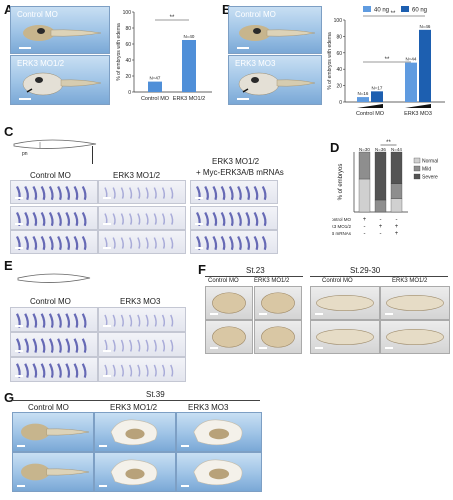  I want to click on tadpole-edema-image, so click(277, 84).